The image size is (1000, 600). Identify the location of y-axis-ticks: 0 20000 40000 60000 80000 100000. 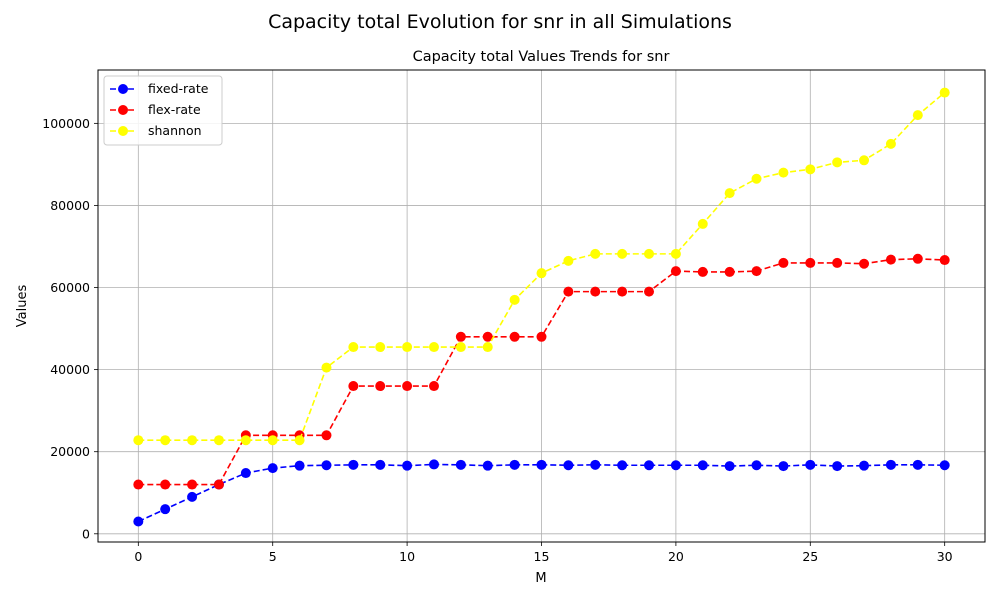
(70, 328).